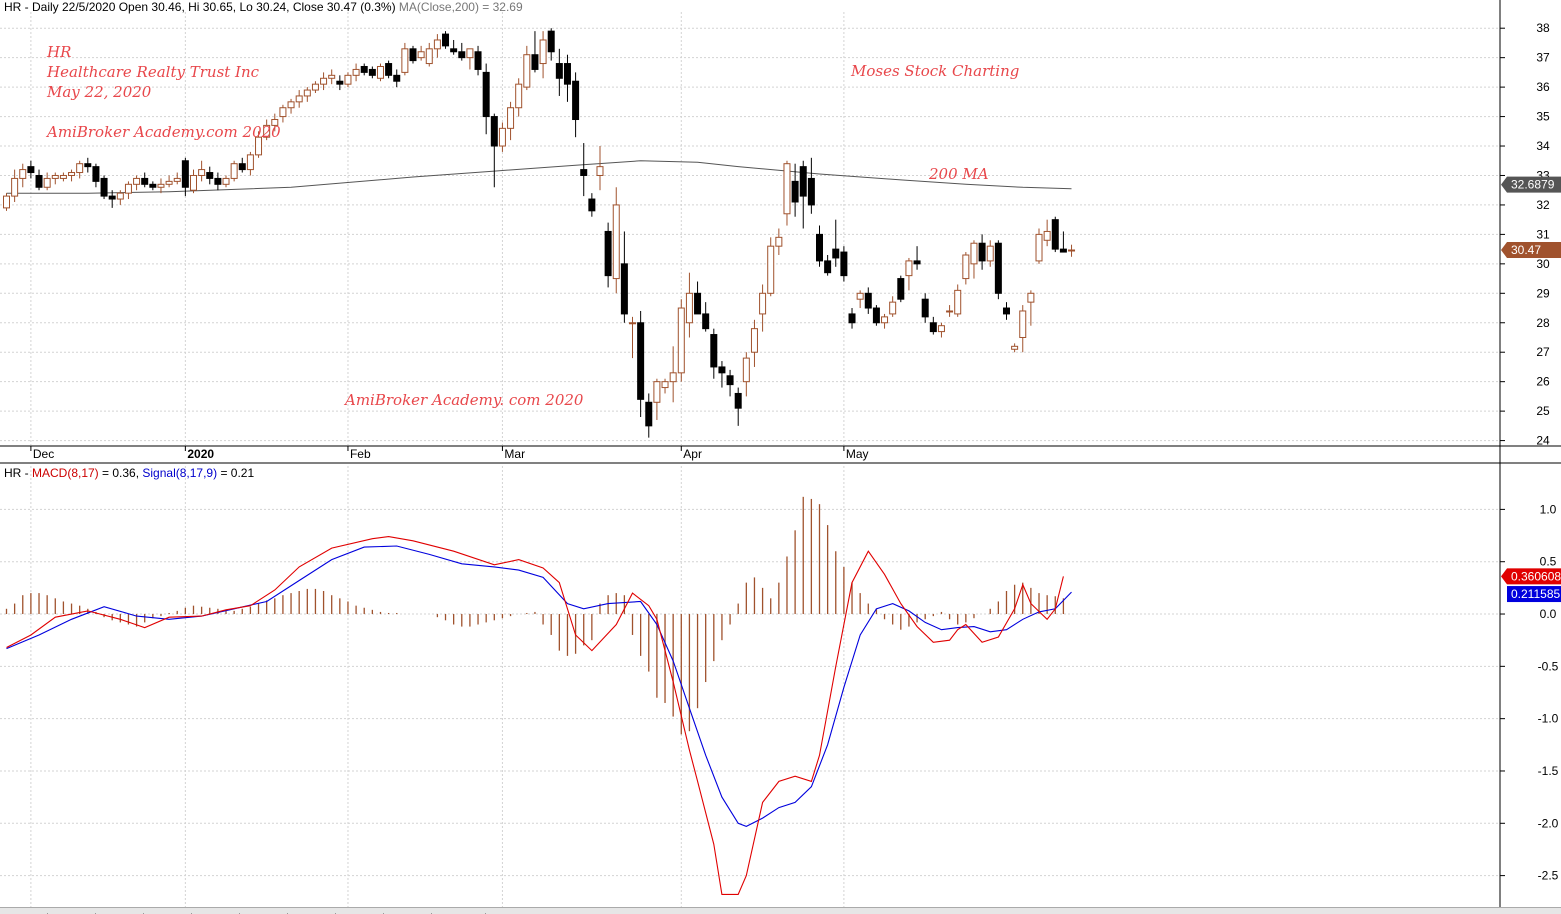  Describe the element at coordinates (1548, 823) in the screenshot. I see `macd-tick-label: -2.0` at that location.